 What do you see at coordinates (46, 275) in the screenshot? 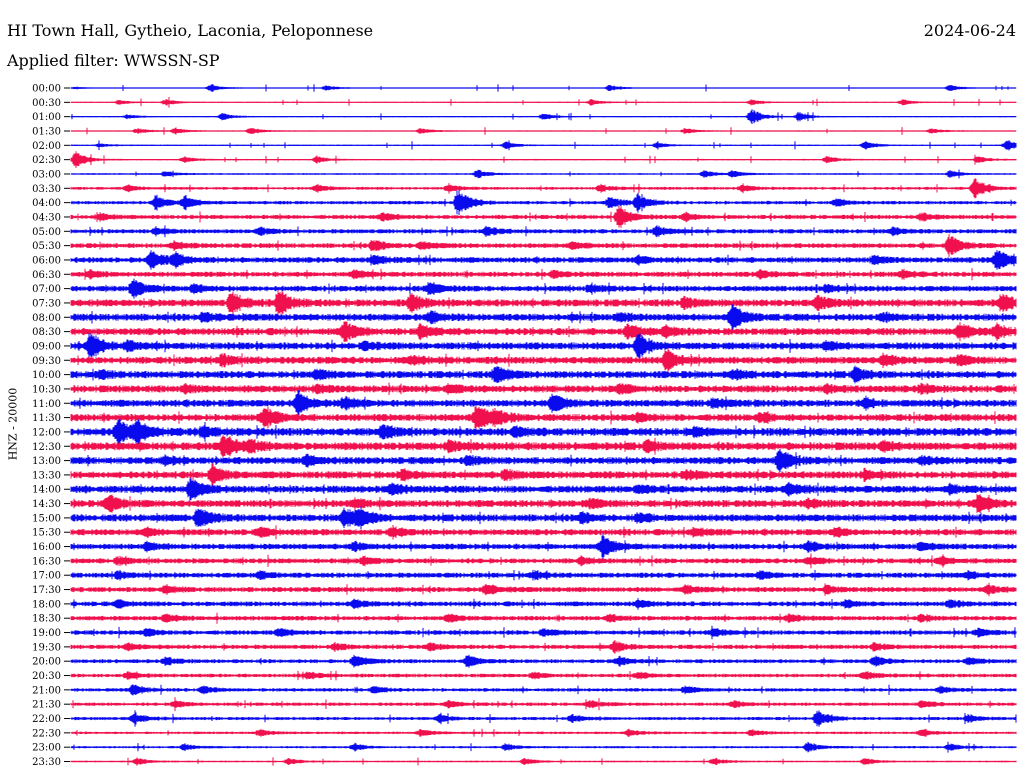
I see `trace-label-0630: 06:30` at bounding box center [46, 275].